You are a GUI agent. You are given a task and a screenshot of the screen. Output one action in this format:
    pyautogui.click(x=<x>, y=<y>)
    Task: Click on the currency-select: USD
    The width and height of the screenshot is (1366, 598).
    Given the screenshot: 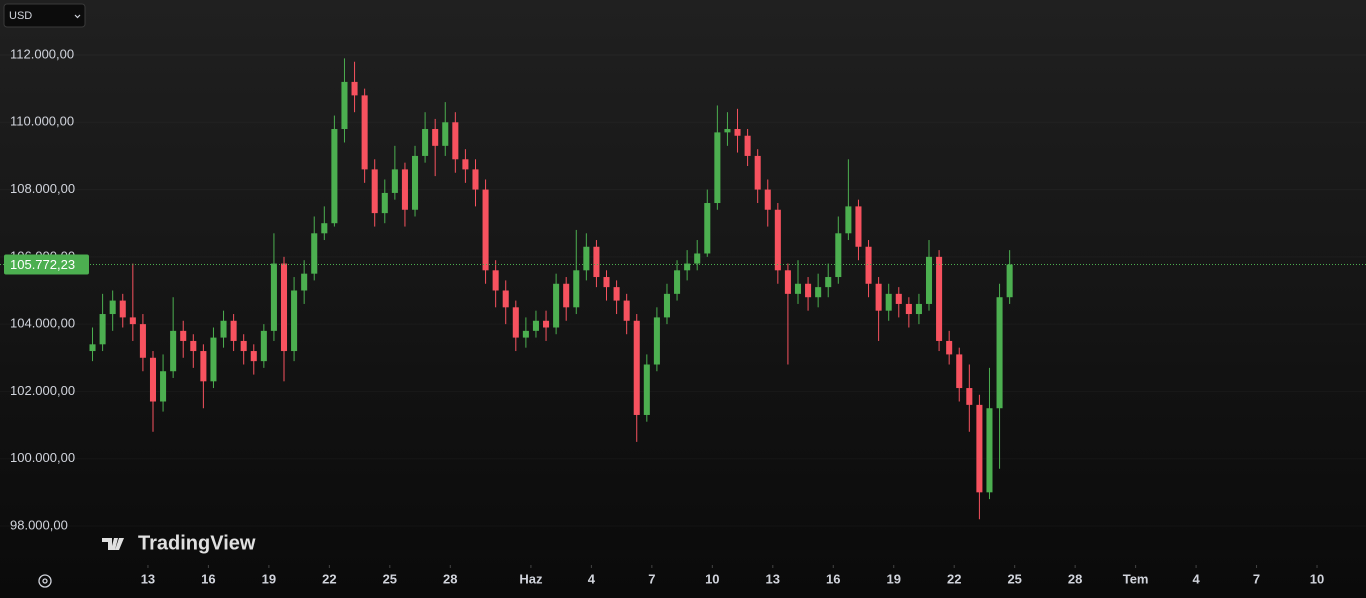 What is the action you would take?
    pyautogui.click(x=44, y=15)
    